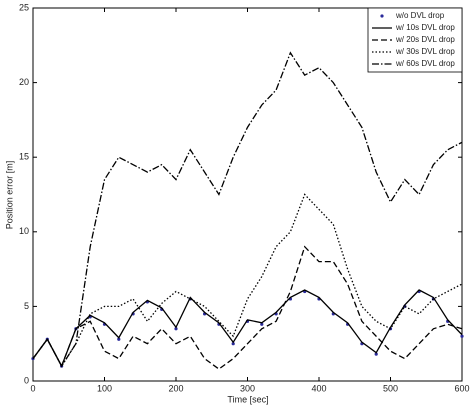  Describe the element at coordinates (104, 388) in the screenshot. I see `x-tick-label: 100` at that location.